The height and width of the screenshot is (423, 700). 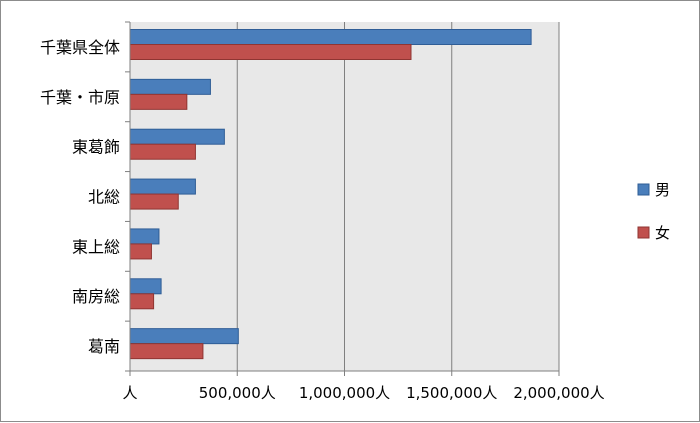 What do you see at coordinates (96, 246) in the screenshot?
I see `category-label: 東上総` at bounding box center [96, 246].